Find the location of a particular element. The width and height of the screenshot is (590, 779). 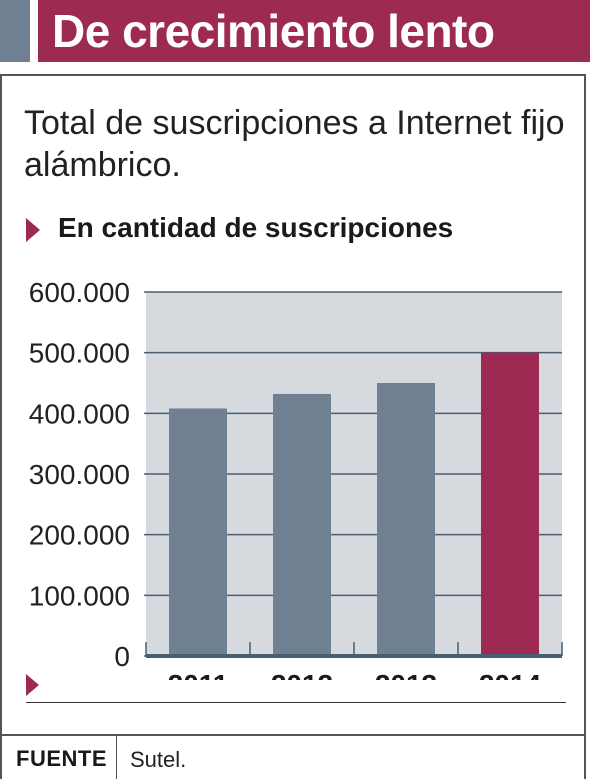

title-accent-block is located at coordinates (15, 31).